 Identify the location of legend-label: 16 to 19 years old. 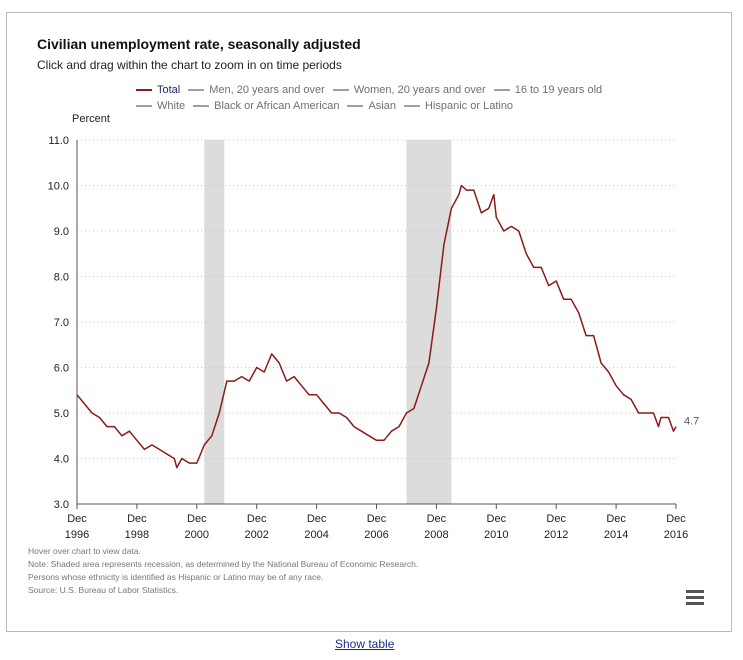
(558, 90).